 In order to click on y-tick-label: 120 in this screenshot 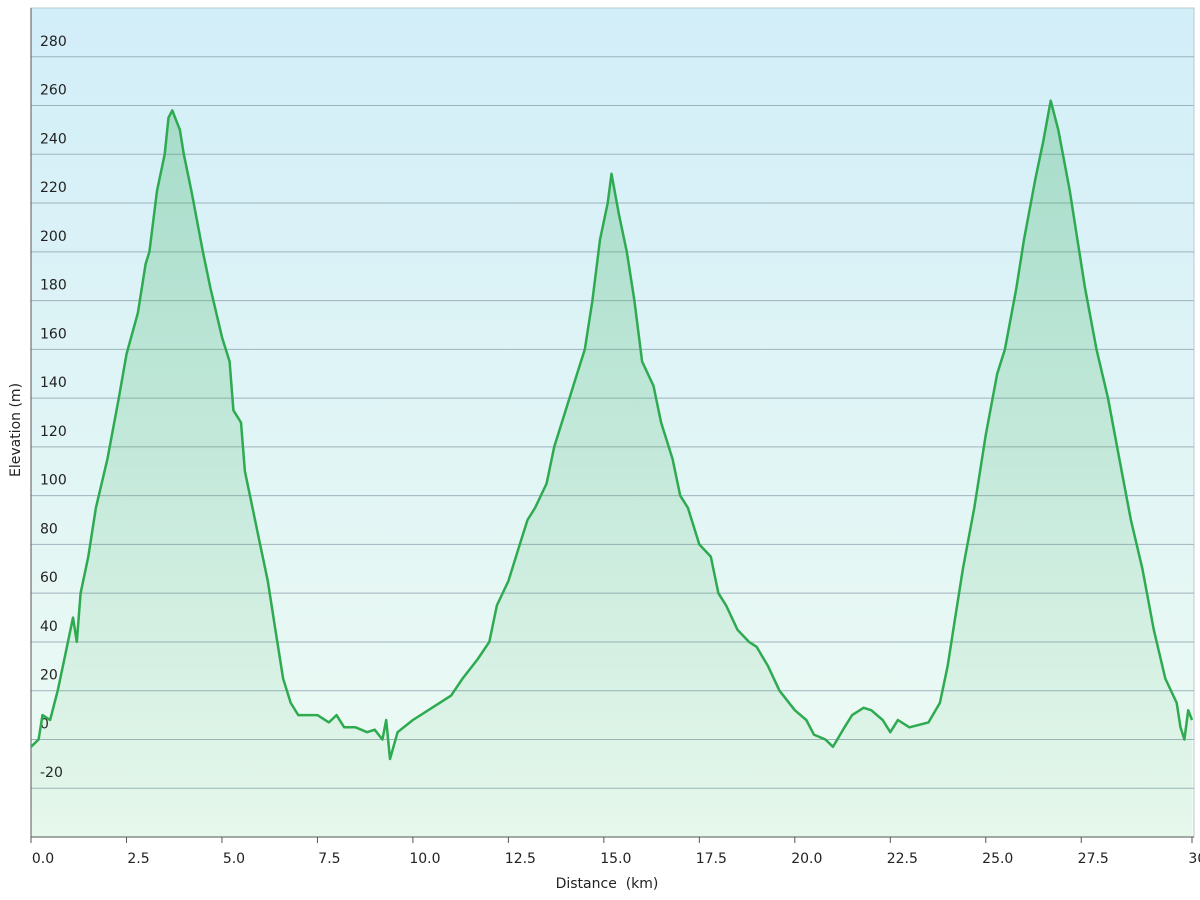, I will do `click(53, 432)`.